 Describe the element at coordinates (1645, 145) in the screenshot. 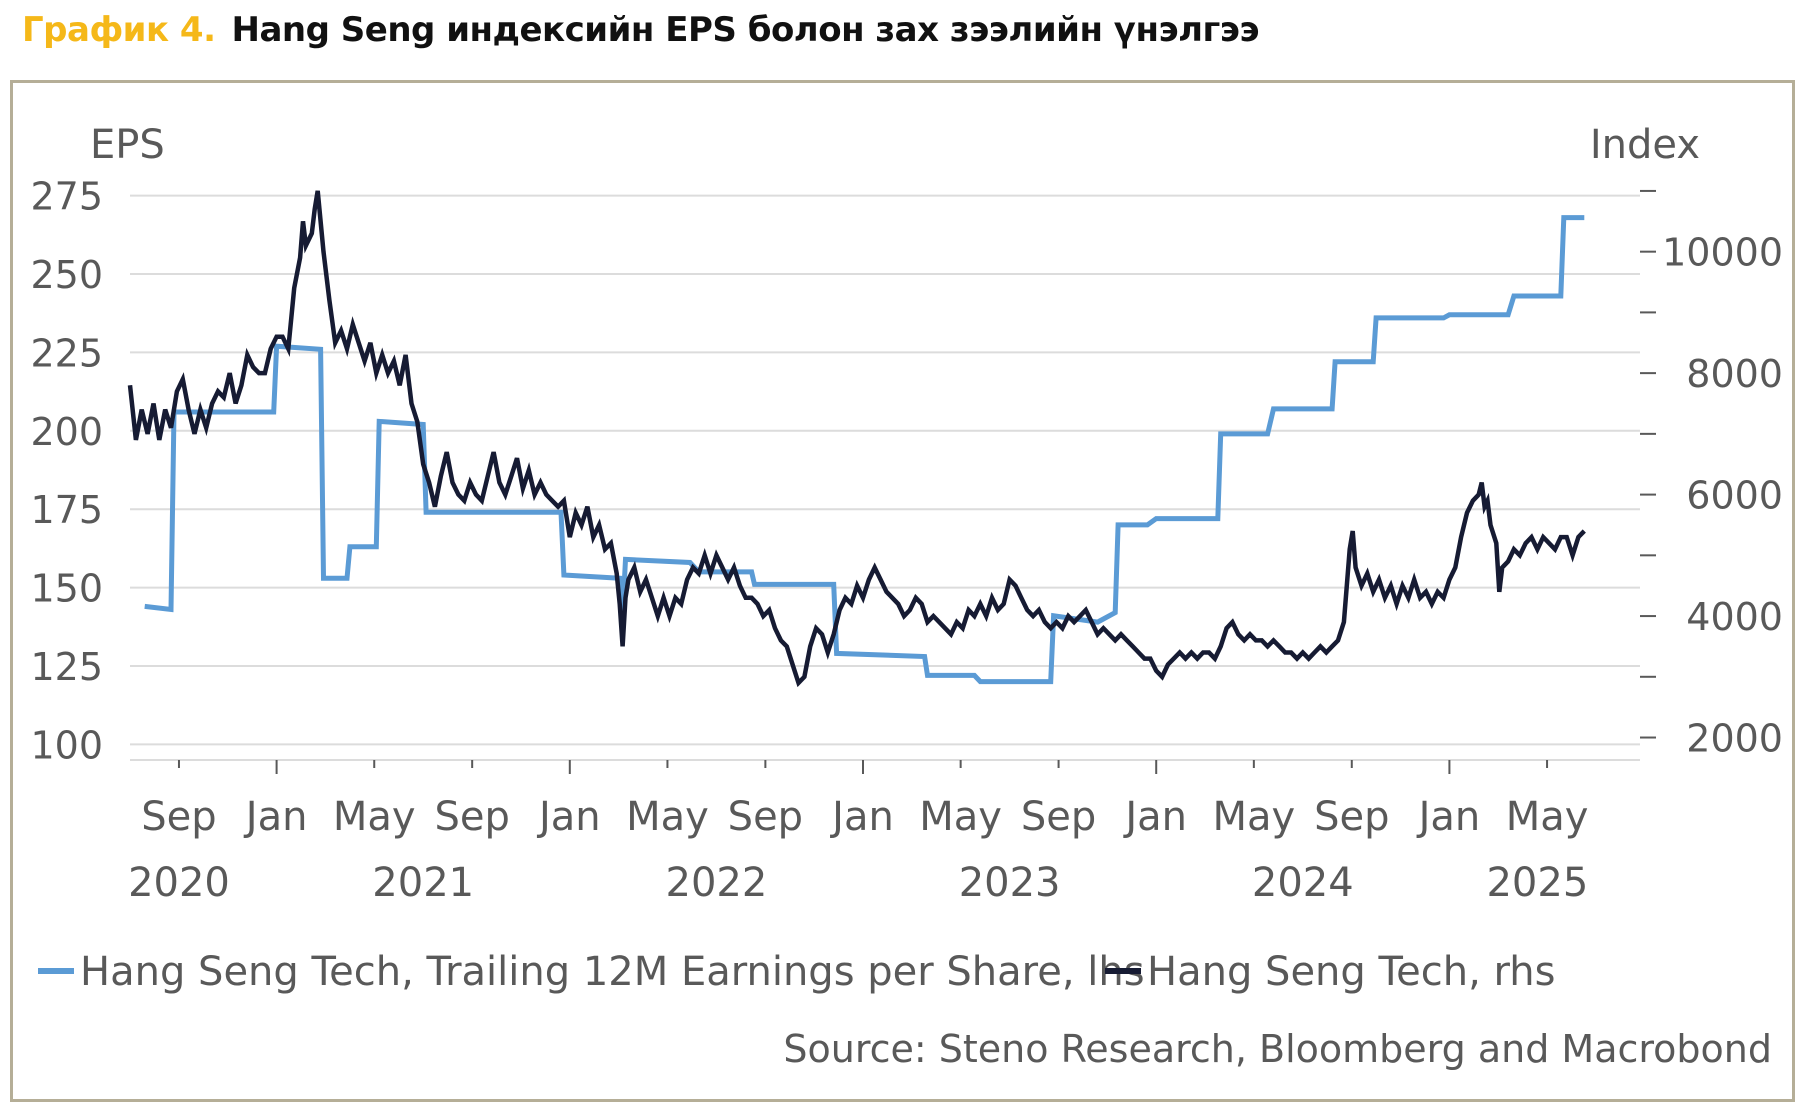

I see `right-axis-title: Index` at that location.